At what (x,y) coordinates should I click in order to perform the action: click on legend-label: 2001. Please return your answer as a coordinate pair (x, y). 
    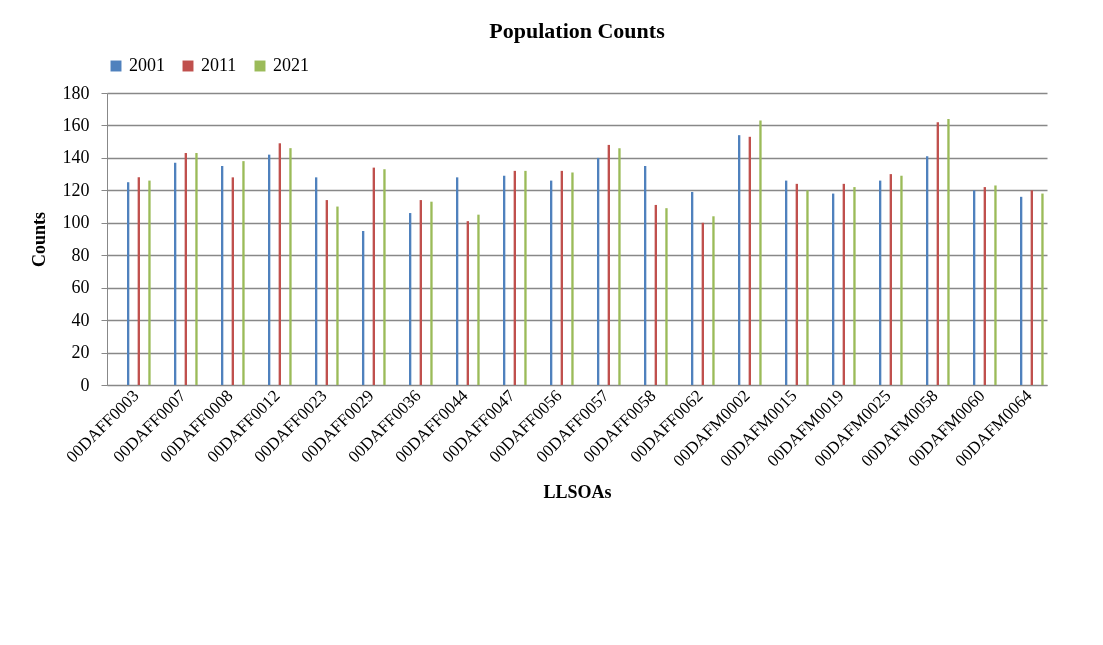
    Looking at the image, I should click on (147, 65).